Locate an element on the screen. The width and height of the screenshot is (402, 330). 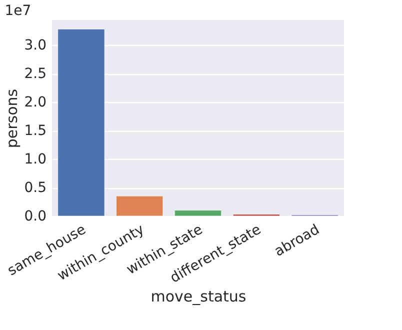
y-axis-title: persons is located at coordinates (12, 118).